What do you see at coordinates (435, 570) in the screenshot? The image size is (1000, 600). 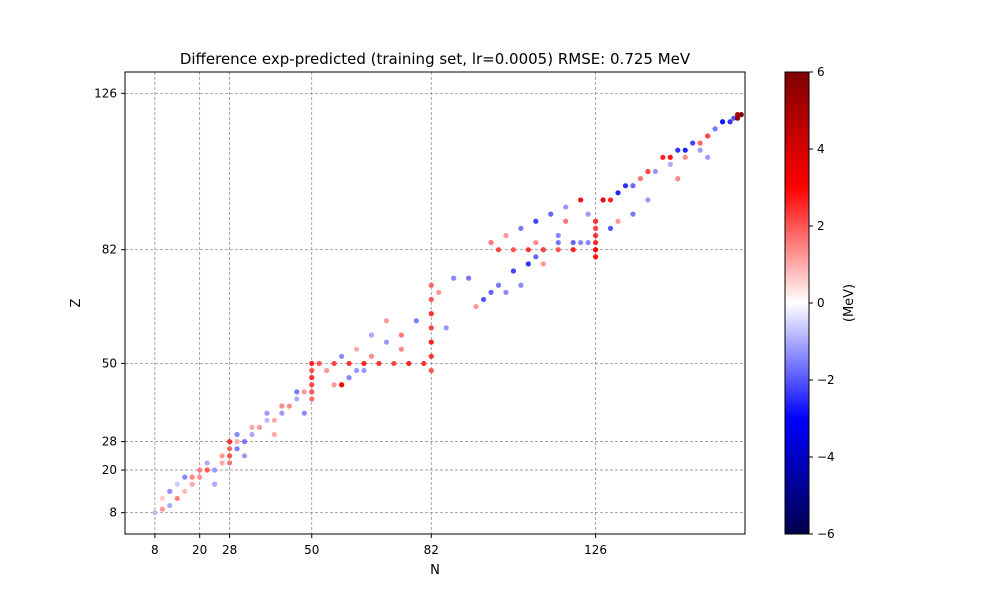 I see `x-axis-label: N` at bounding box center [435, 570].